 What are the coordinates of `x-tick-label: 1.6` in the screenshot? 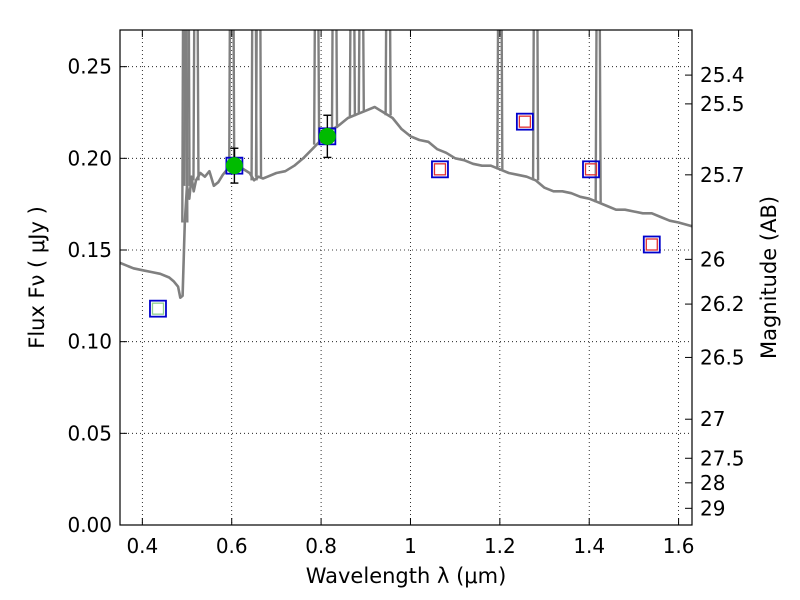 It's located at (679, 546).